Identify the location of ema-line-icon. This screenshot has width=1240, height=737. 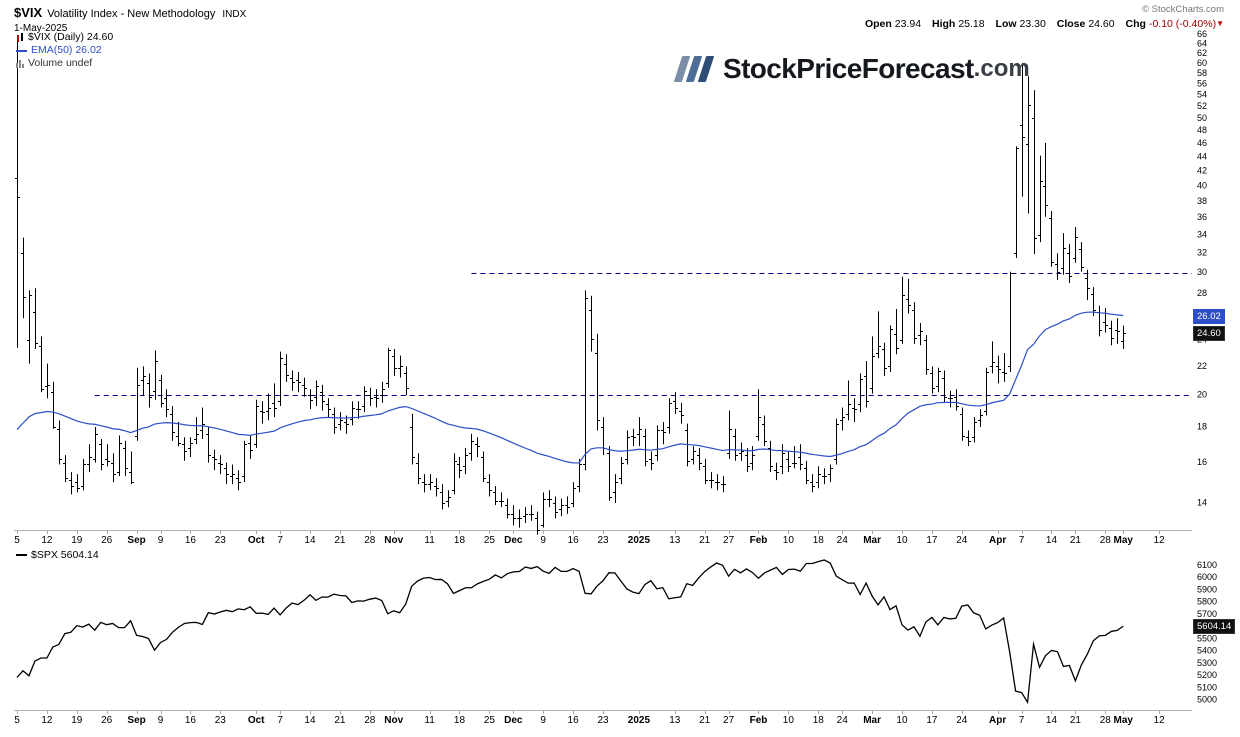
(21, 50).